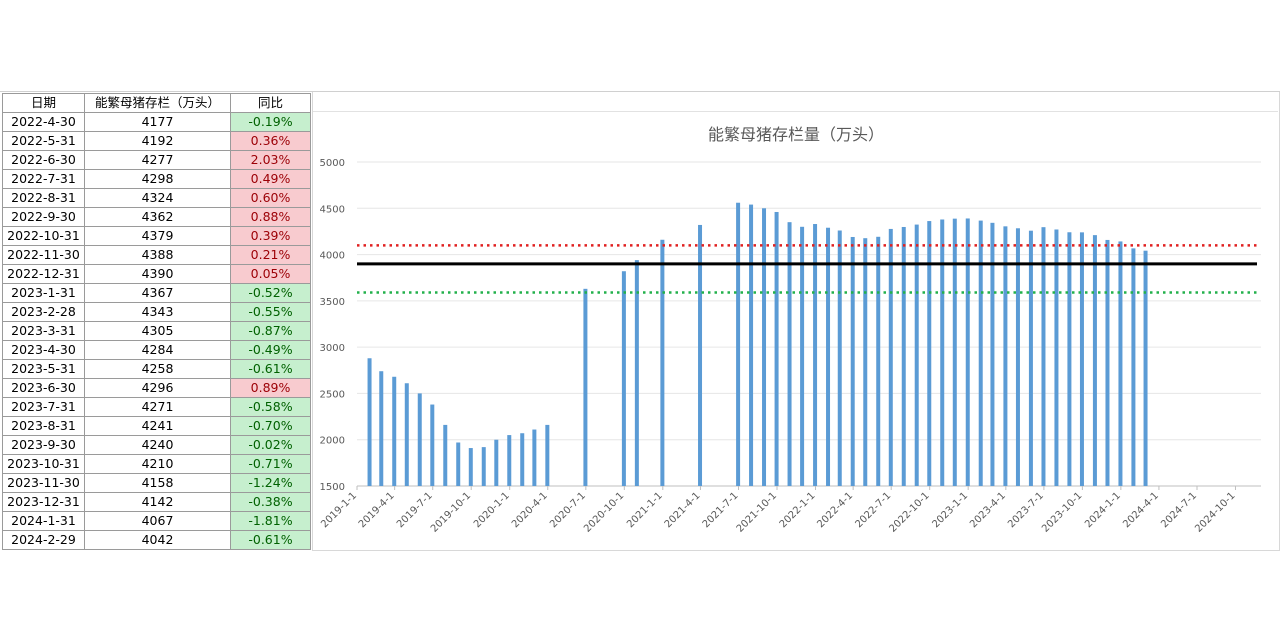  Describe the element at coordinates (157, 521) in the screenshot. I see `inventory-cell: 4067` at that location.